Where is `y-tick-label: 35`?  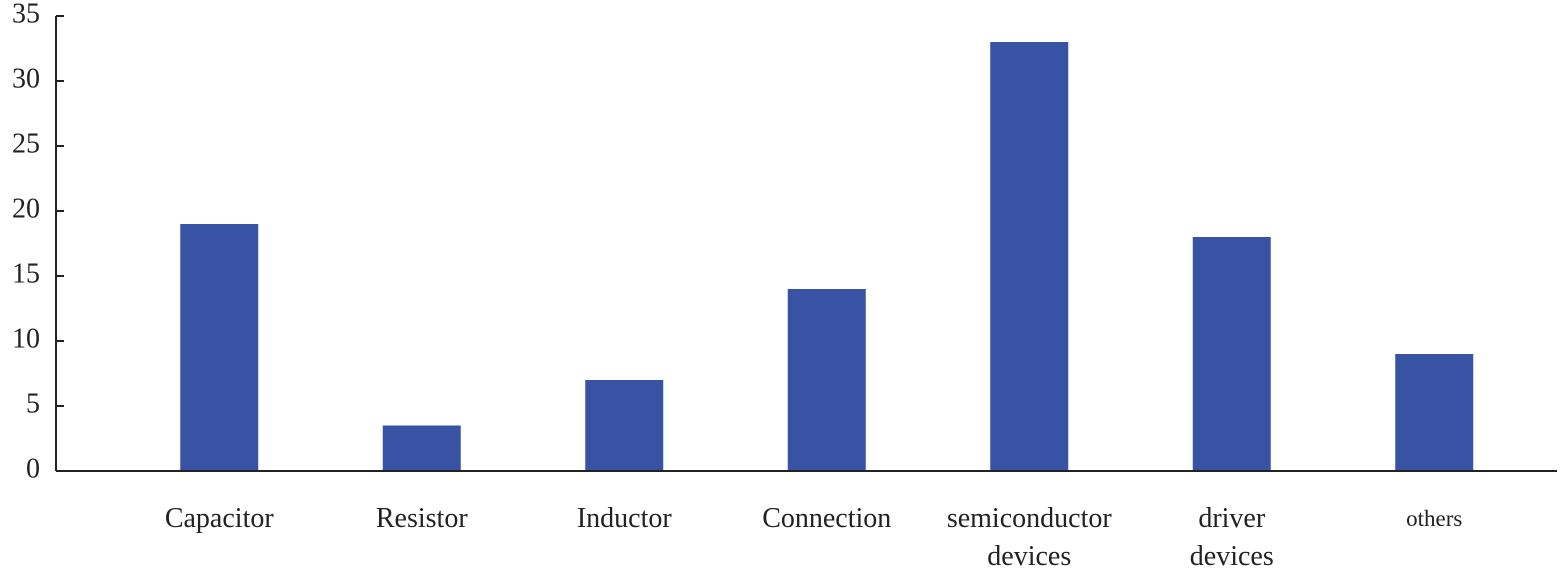
y-tick-label: 35 is located at coordinates (26, 14).